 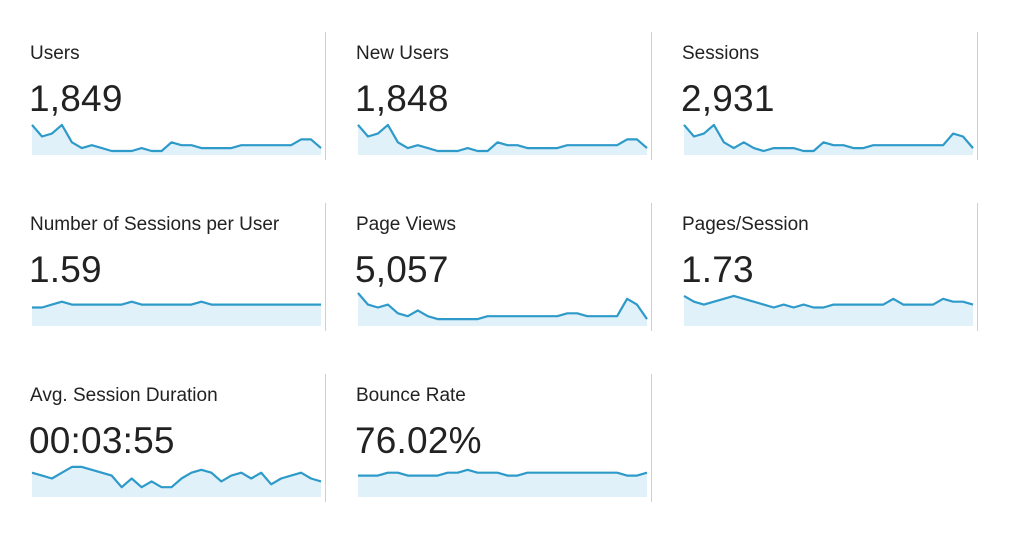 I want to click on metric-label: New Users, so click(x=402, y=53).